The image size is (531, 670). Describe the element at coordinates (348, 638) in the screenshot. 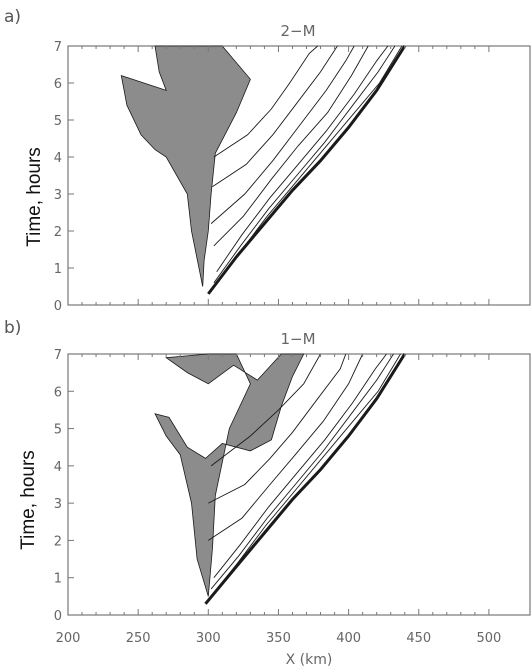

I see `x-tick-label: 400` at that location.